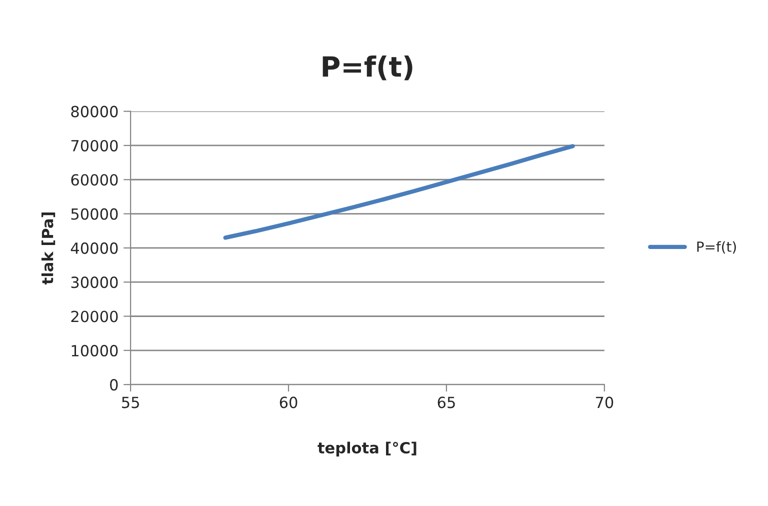 This screenshot has width=768, height=506. What do you see at coordinates (94, 316) in the screenshot?
I see `y-tick-label: 20000` at bounding box center [94, 316].